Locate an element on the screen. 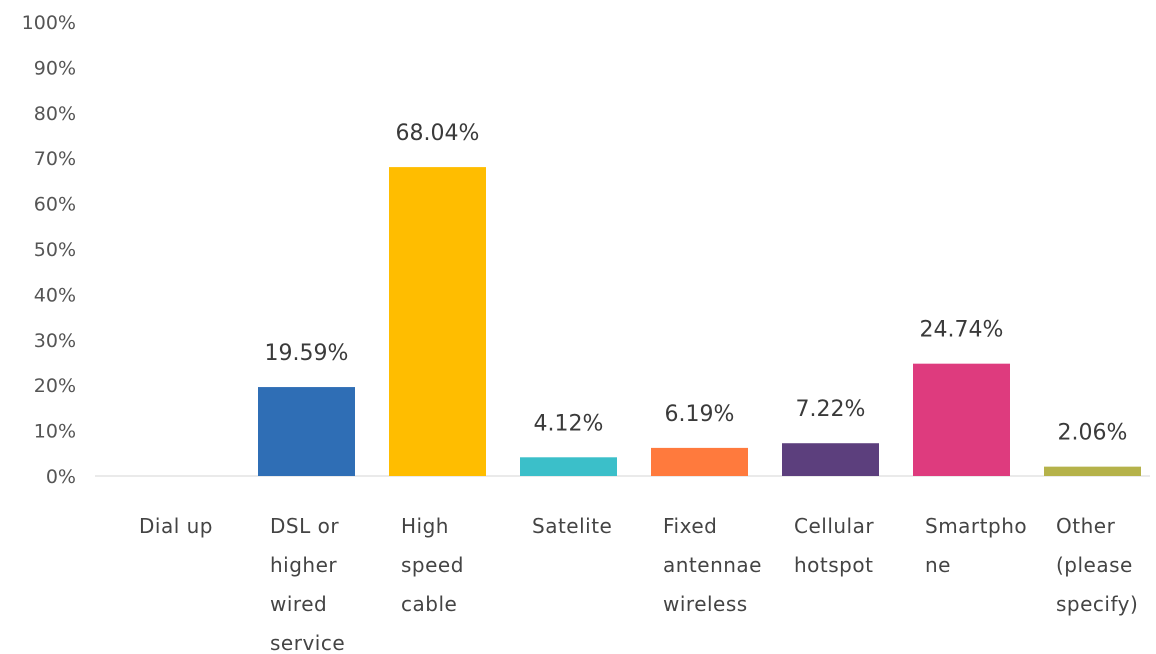 The height and width of the screenshot is (654, 1156). category-label: antennae is located at coordinates (712, 565).